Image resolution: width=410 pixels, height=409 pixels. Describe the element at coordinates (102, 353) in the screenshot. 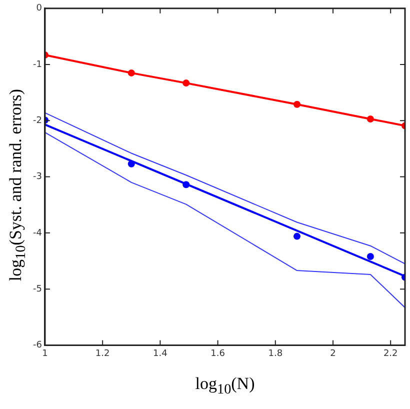

I see `x-tick-label: 1.2` at that location.